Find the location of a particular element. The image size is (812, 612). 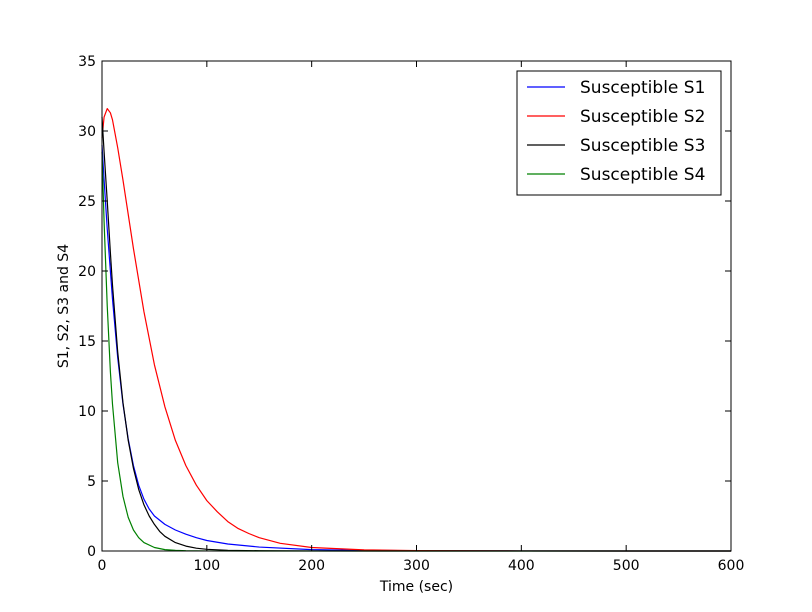

x-tick-label: 200 is located at coordinates (311, 566).